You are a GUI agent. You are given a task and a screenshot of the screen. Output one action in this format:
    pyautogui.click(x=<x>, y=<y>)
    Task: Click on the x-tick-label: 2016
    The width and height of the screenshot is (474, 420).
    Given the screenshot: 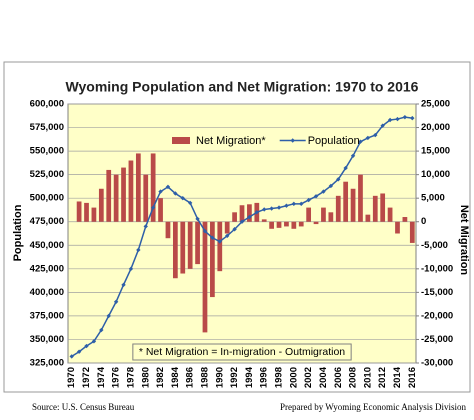 What is the action you would take?
    pyautogui.click(x=412, y=377)
    